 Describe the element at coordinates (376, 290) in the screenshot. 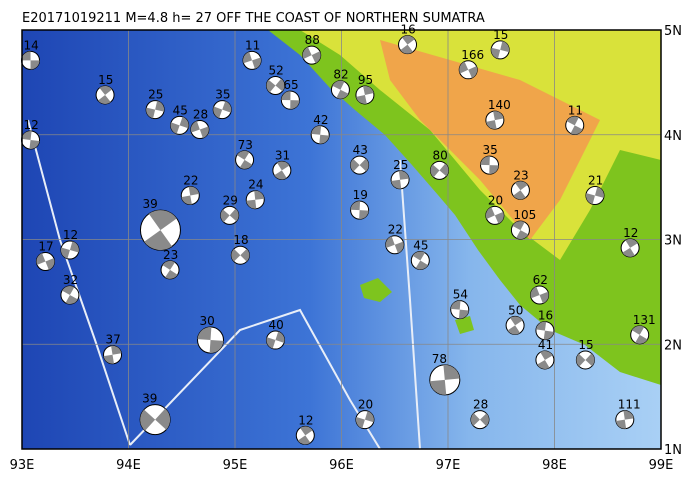

I see `island` at that location.